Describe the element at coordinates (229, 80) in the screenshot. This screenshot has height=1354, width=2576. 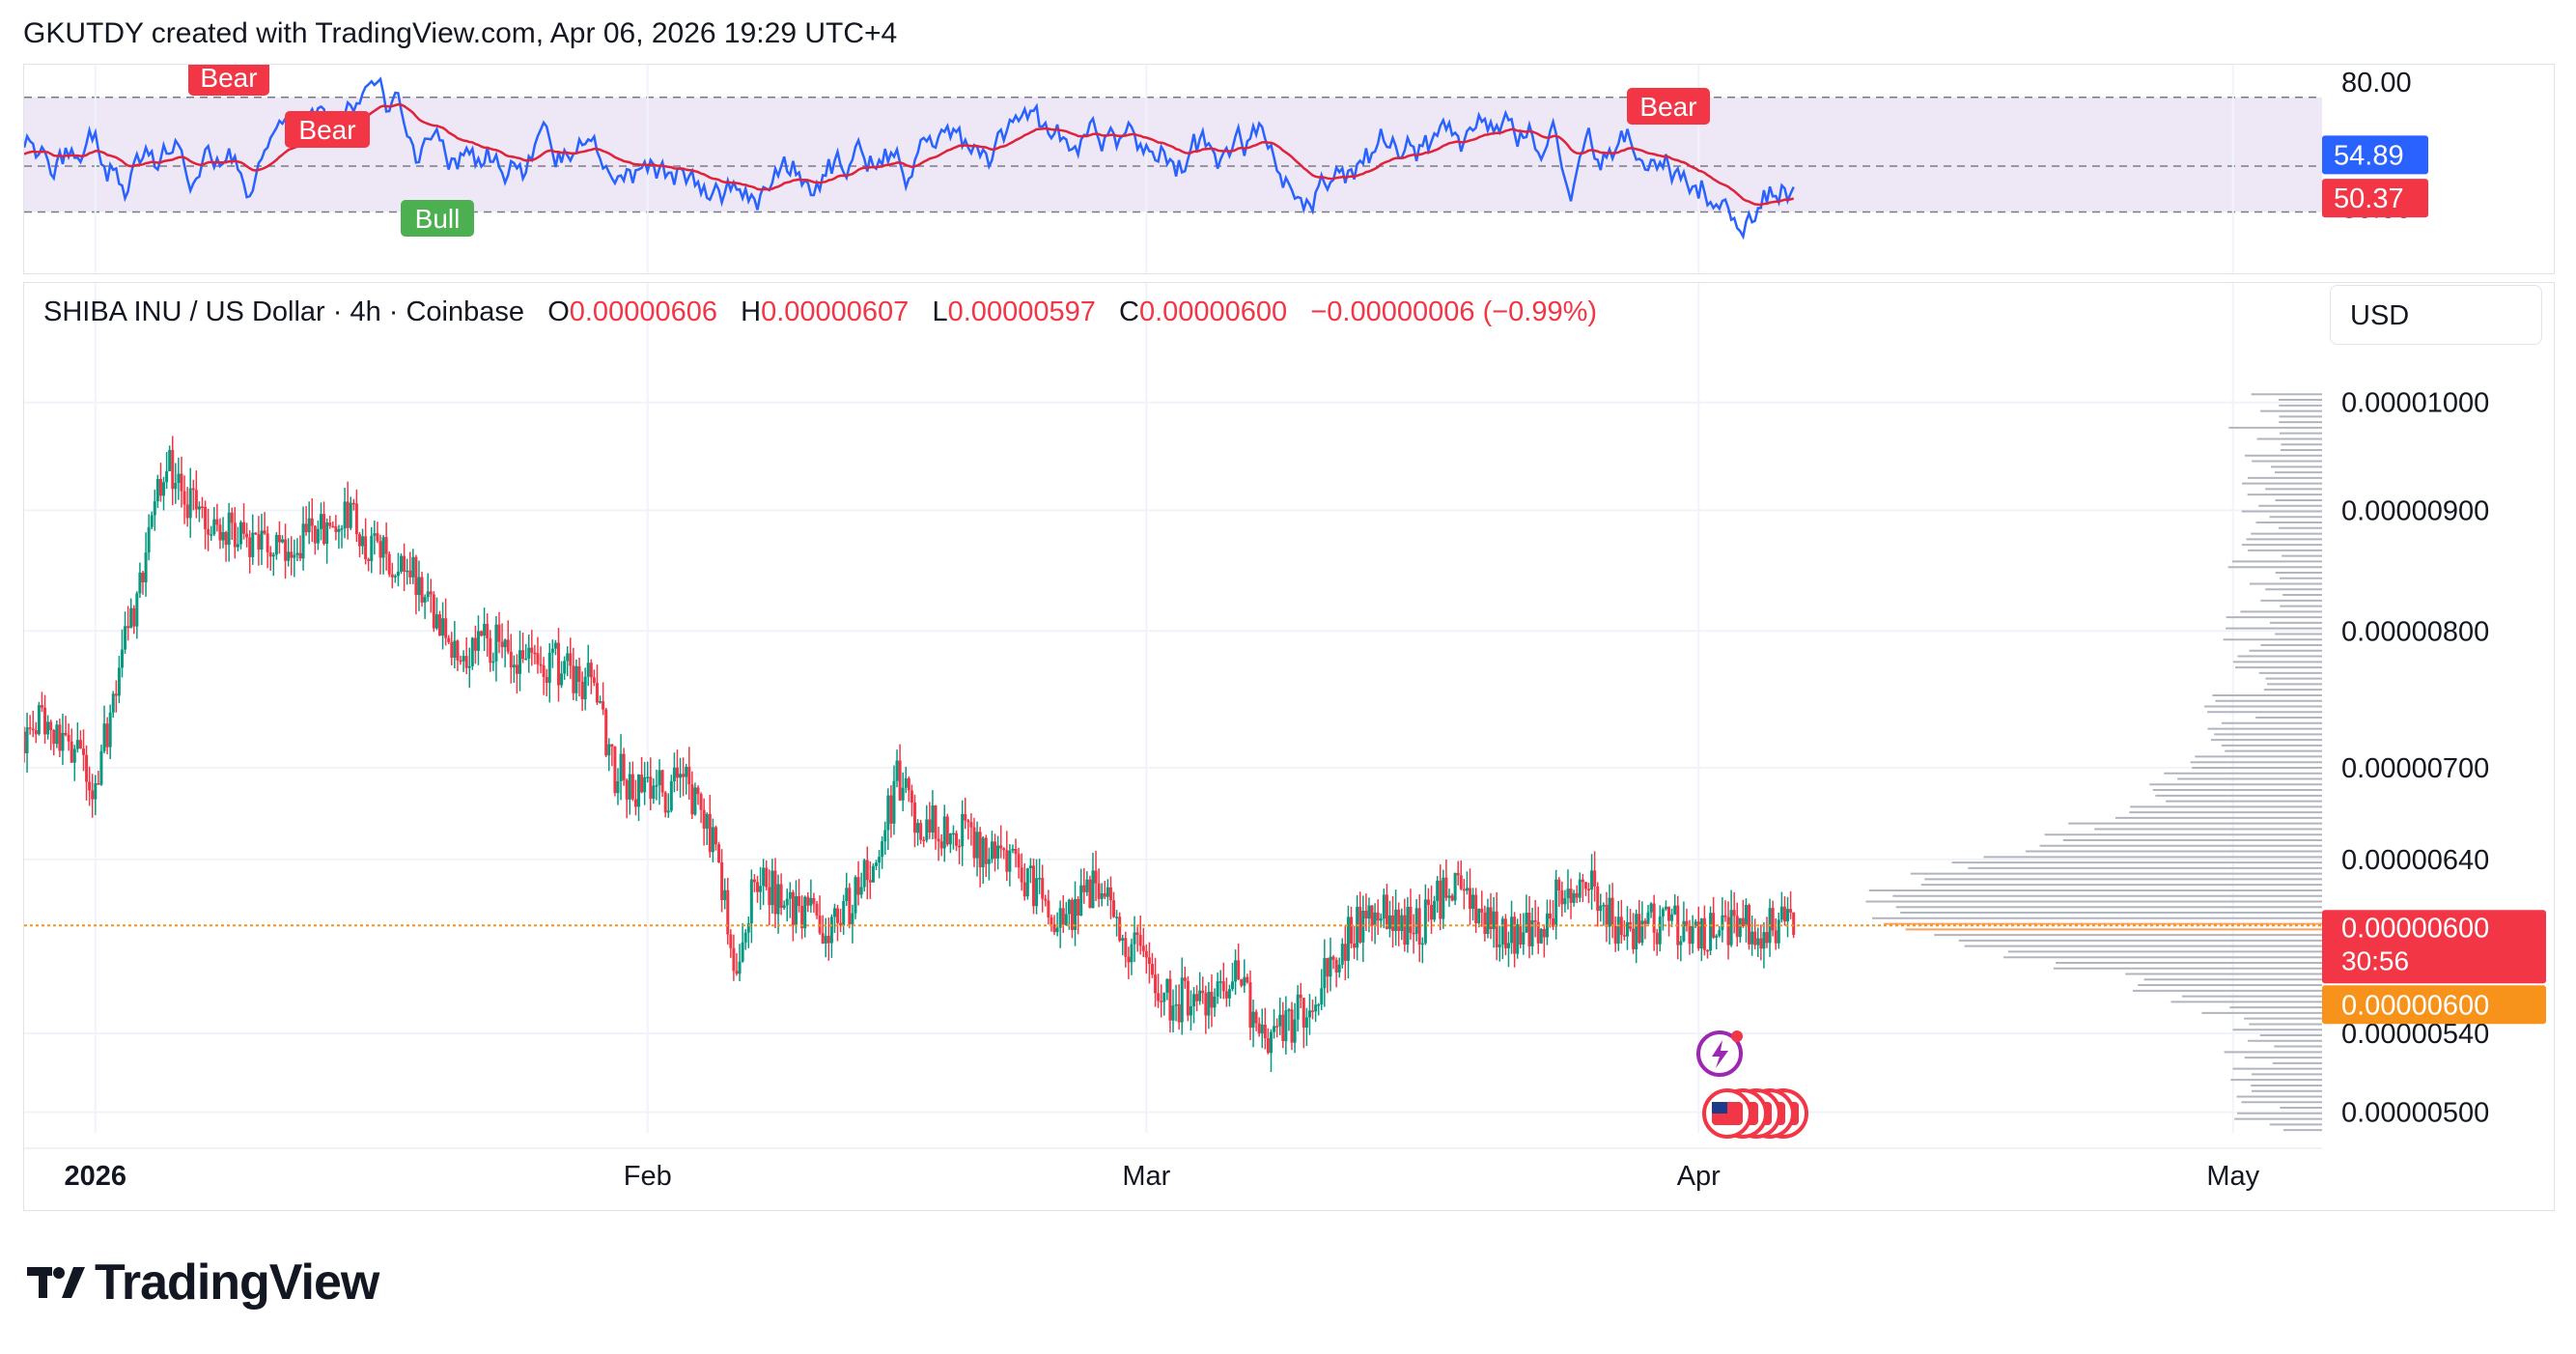
I see `bear-signal-label` at that location.